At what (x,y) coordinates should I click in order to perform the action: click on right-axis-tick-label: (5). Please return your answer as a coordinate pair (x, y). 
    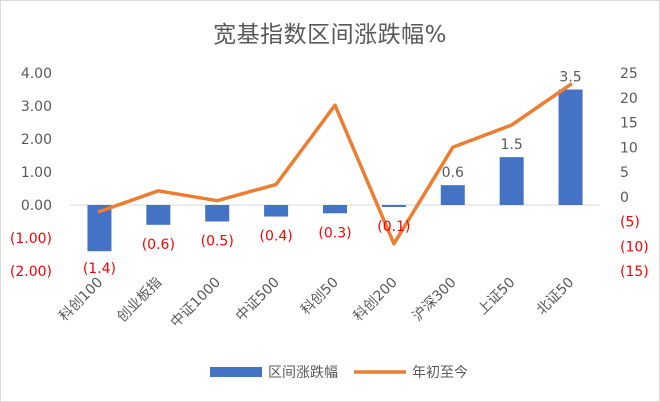
    Looking at the image, I should click on (630, 223).